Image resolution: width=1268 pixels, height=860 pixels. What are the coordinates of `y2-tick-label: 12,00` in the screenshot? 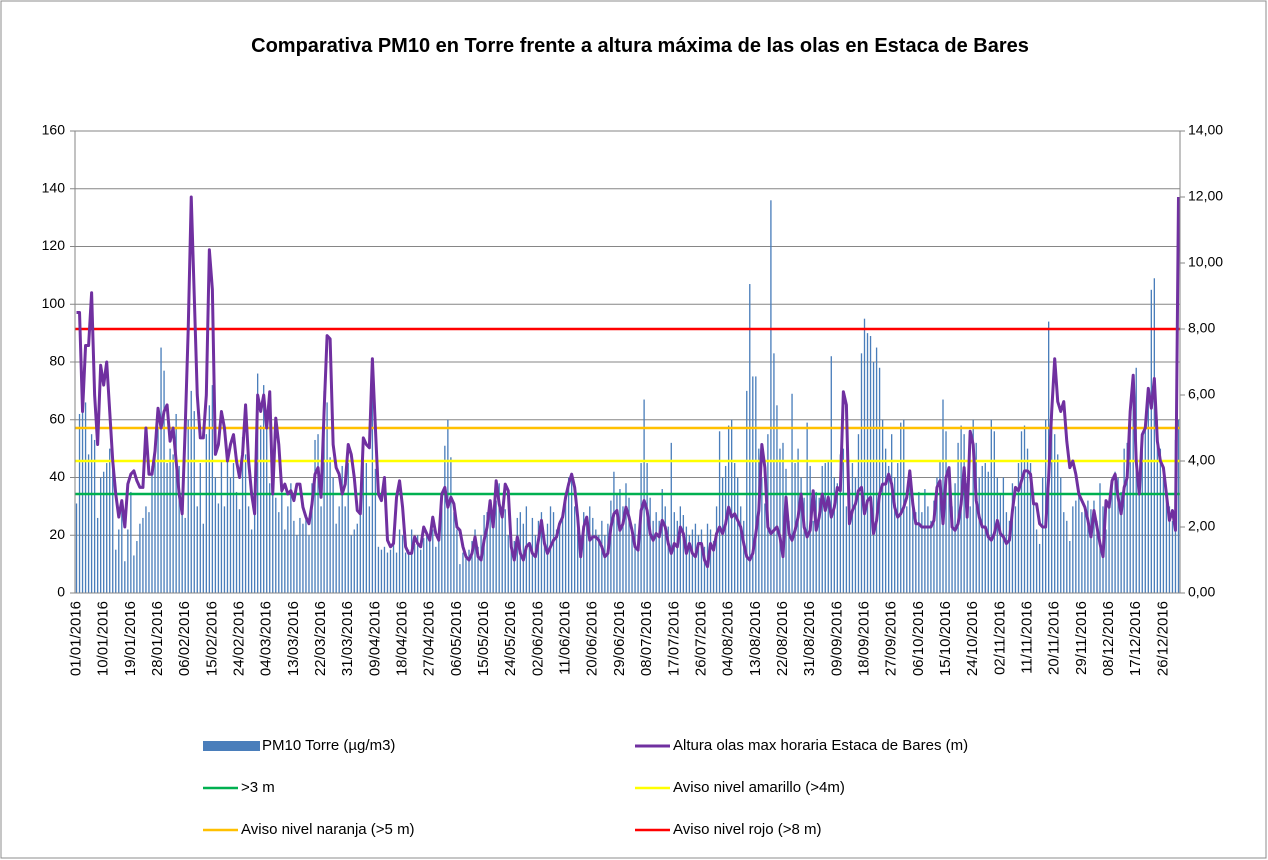 It's located at (1205, 196).